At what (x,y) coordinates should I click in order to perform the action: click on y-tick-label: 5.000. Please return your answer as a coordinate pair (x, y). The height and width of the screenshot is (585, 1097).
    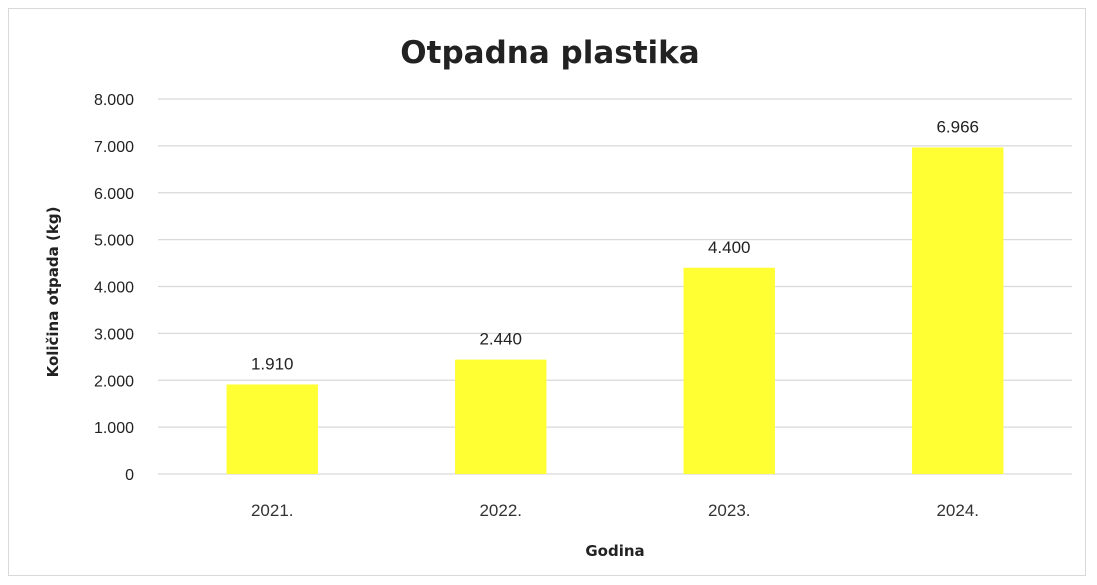
    Looking at the image, I should click on (114, 241).